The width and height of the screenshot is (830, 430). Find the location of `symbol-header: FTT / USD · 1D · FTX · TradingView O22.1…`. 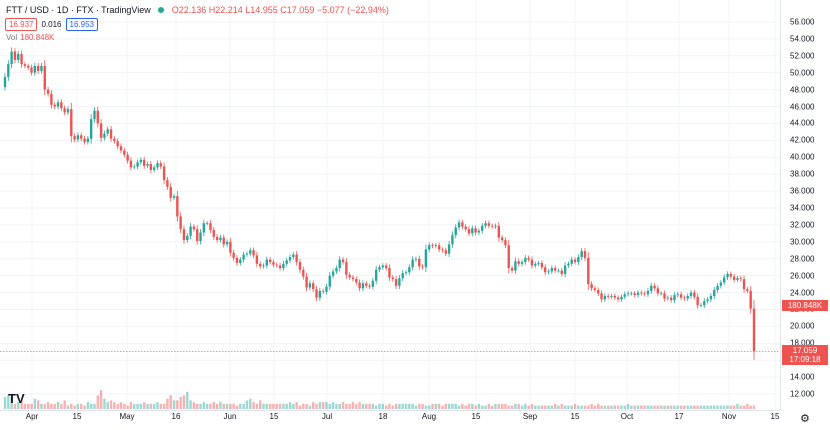

symbol-header: FTT / USD · 1D · FTX · TradingView O22.1… is located at coordinates (200, 10).